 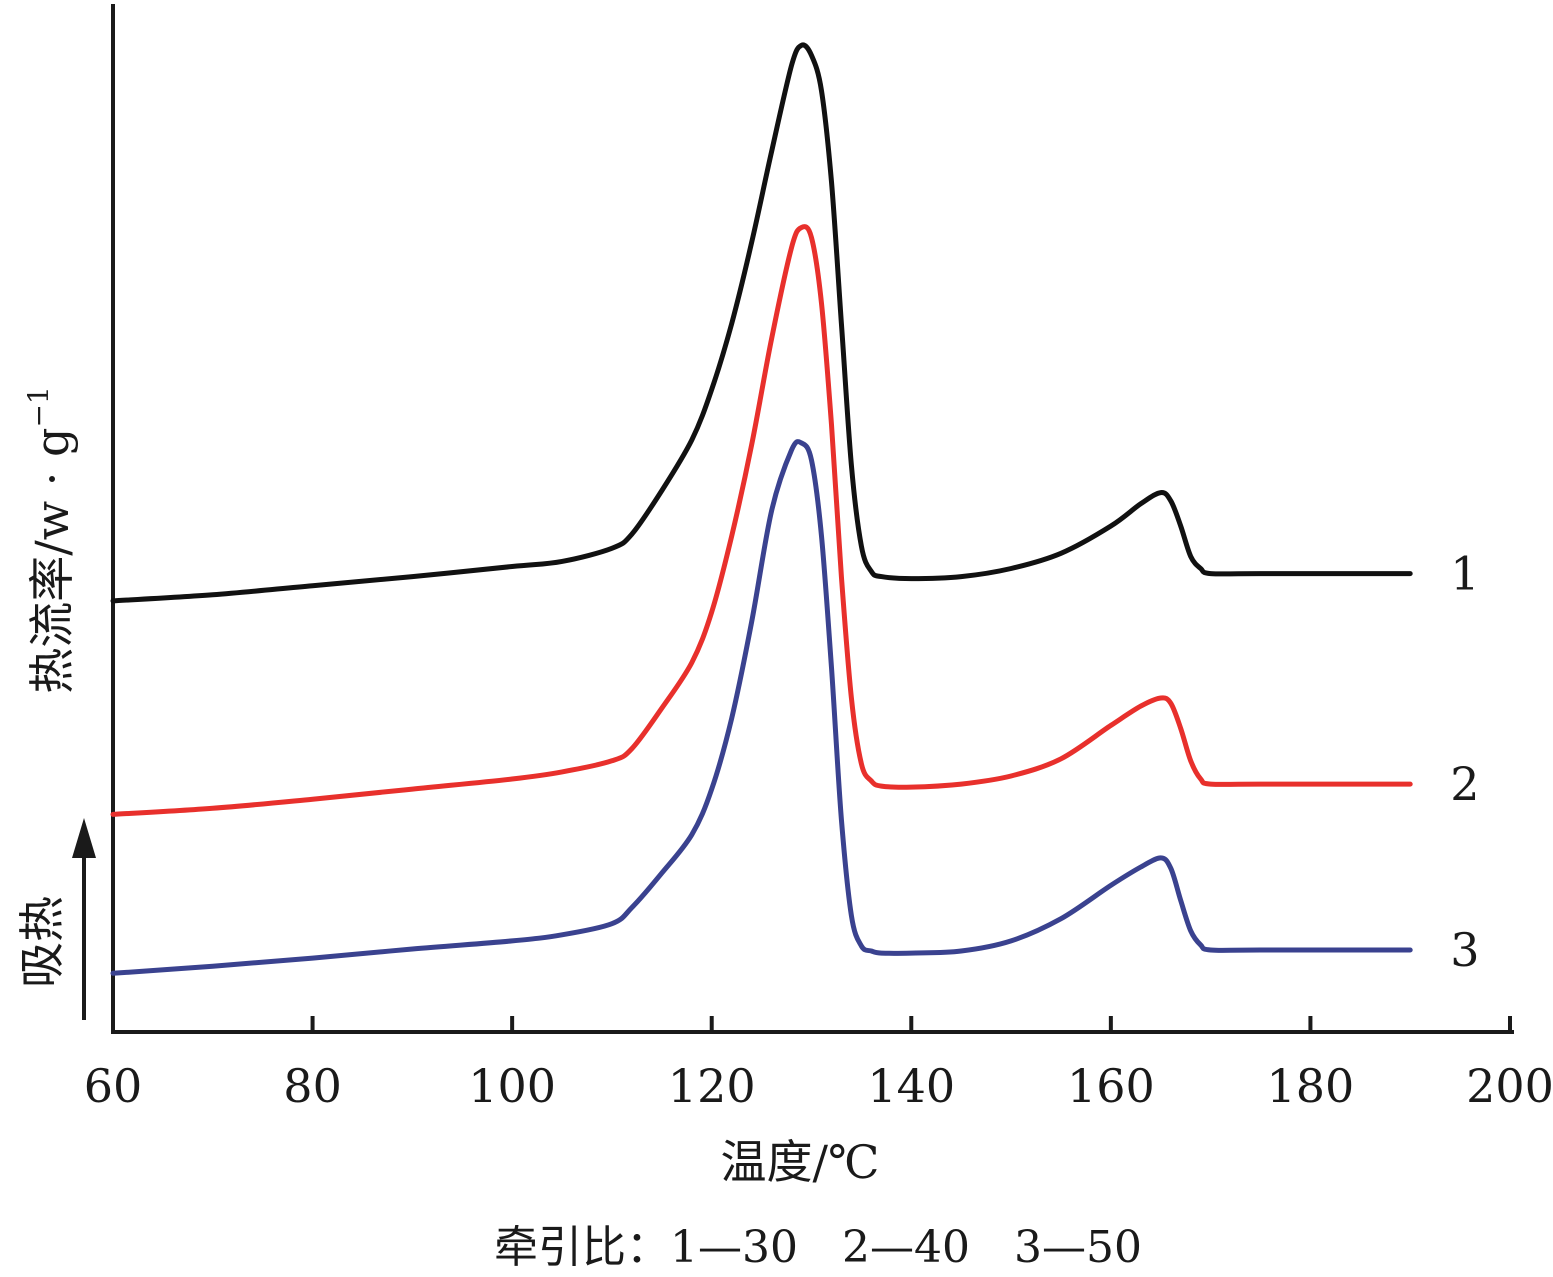 What do you see at coordinates (312, 1086) in the screenshot?
I see `x-tick-label-80: 80` at bounding box center [312, 1086].